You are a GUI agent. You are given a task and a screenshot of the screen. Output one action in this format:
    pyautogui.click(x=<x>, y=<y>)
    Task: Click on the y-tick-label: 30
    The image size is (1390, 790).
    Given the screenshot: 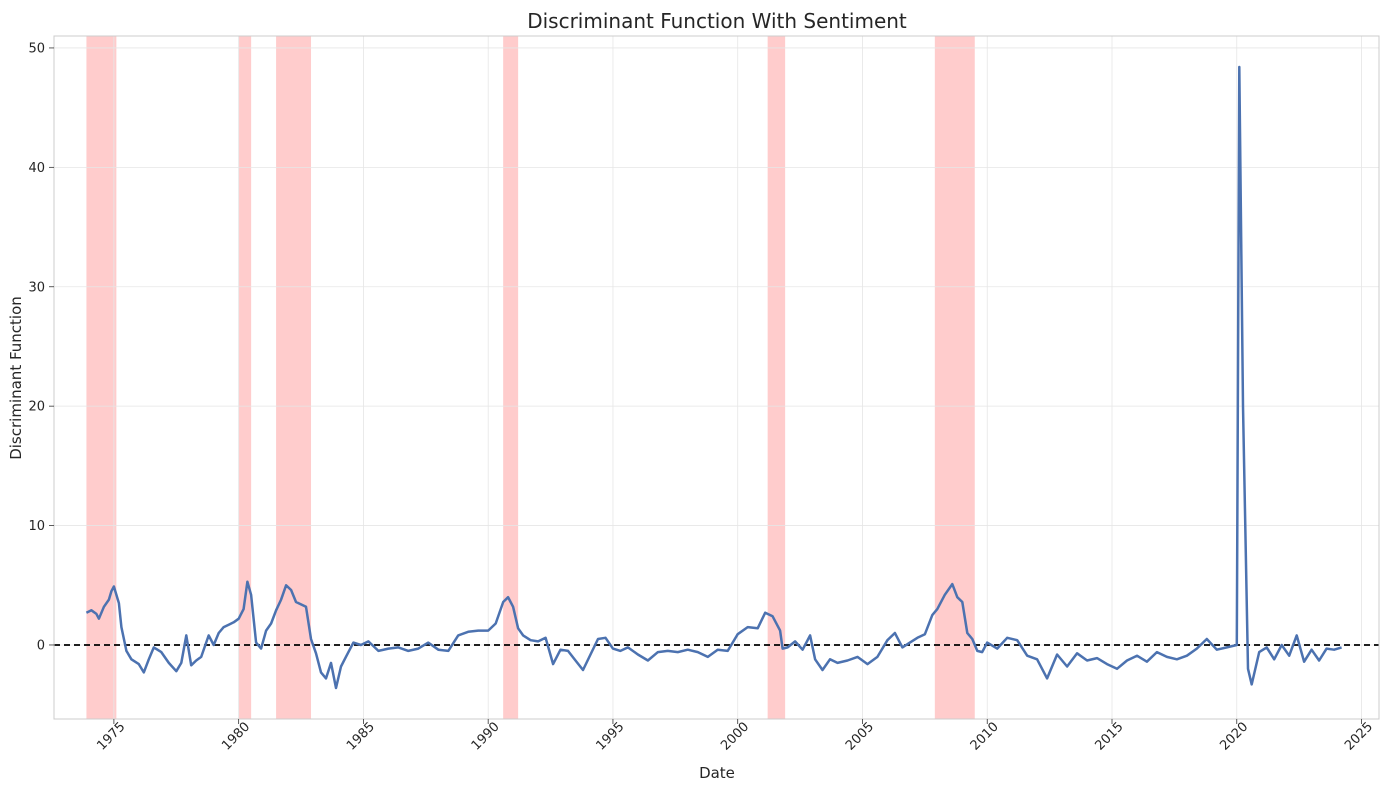 What is the action you would take?
    pyautogui.click(x=36, y=287)
    